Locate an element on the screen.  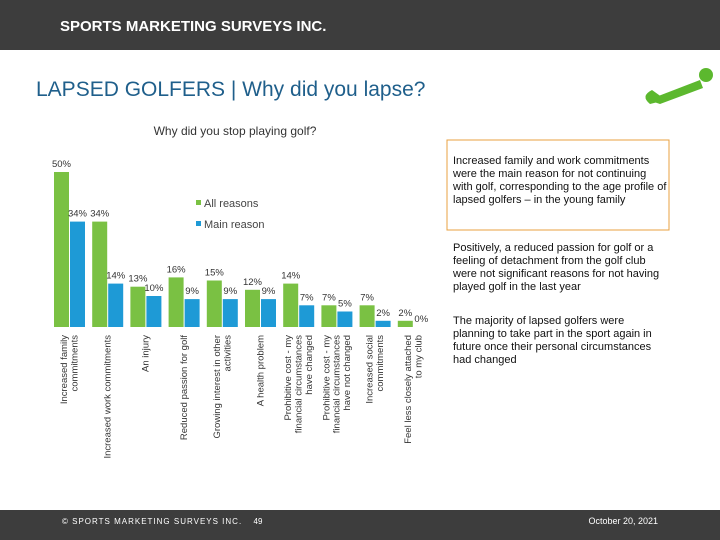
golf-icon is located at coordinates (679, 86).